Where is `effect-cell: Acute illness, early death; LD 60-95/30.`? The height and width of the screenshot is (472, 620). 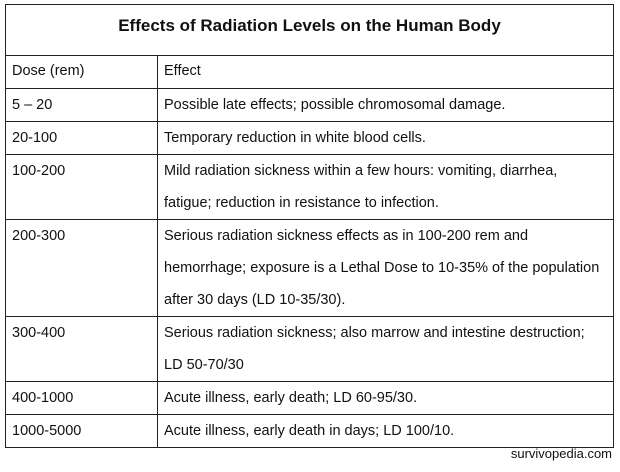 effect-cell: Acute illness, early death; LD 60-95/30. is located at coordinates (385, 398).